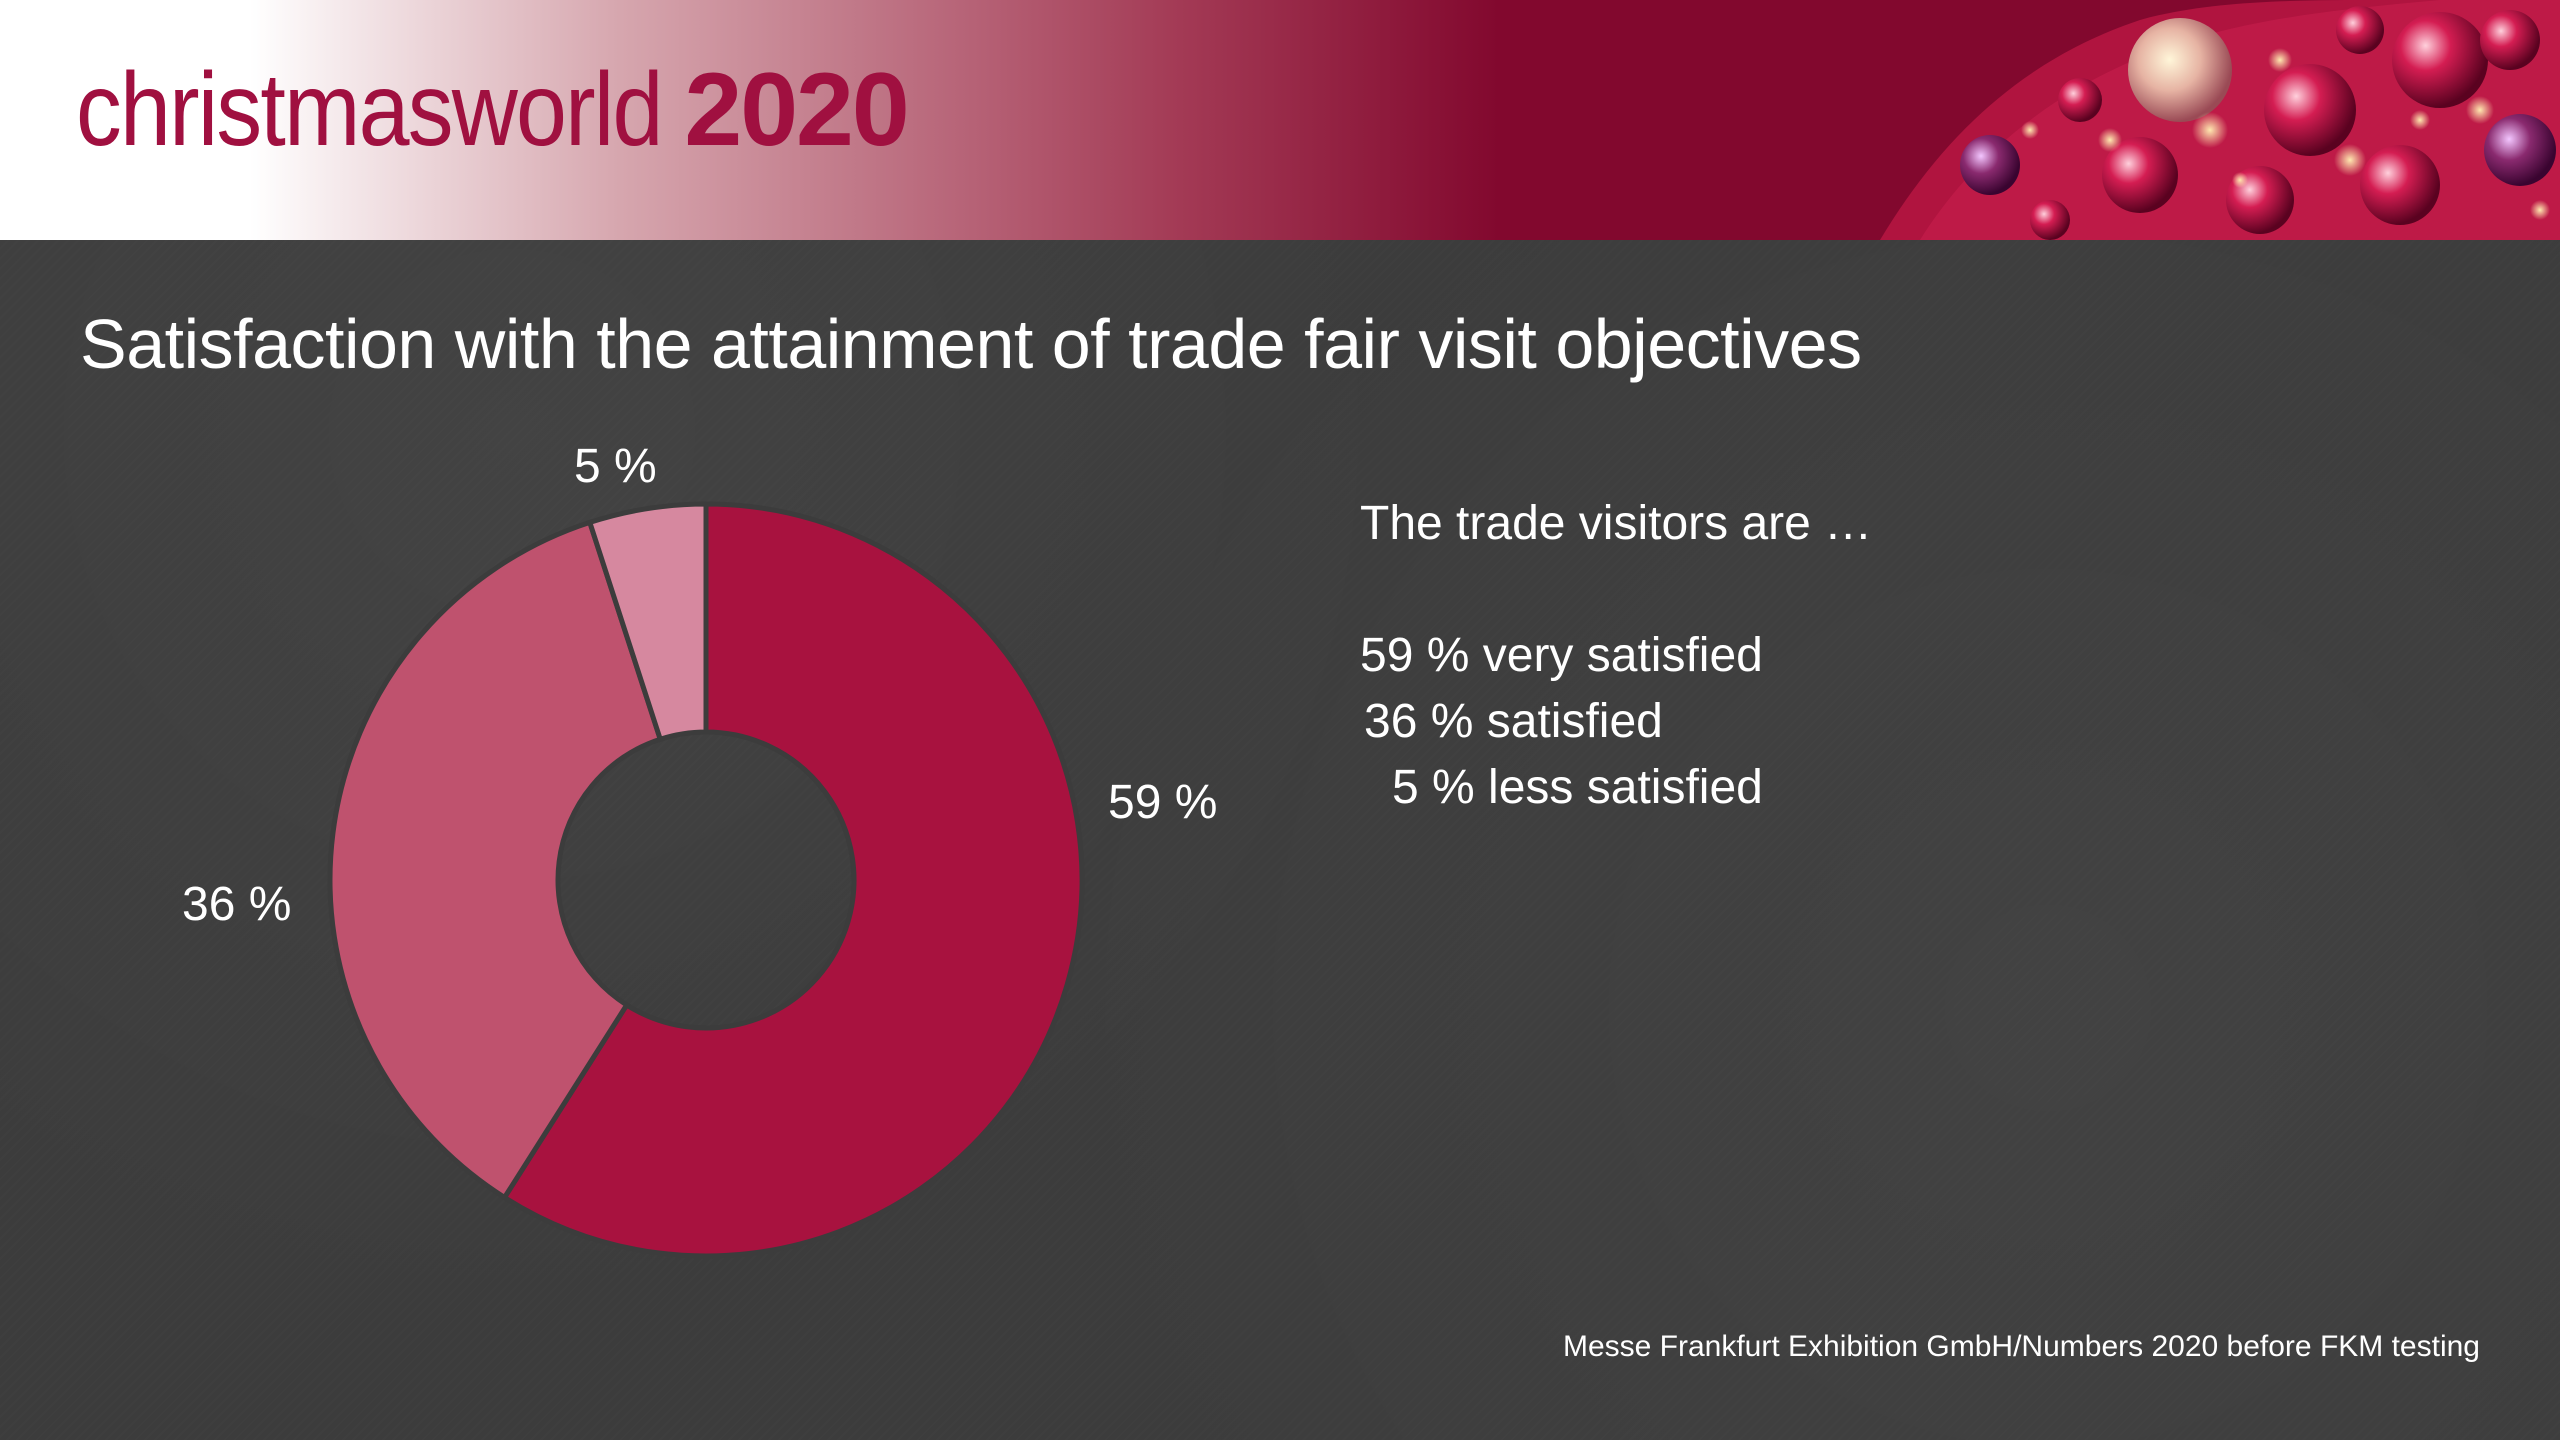  Describe the element at coordinates (796, 110) in the screenshot. I see `logo-year: 2020` at that location.